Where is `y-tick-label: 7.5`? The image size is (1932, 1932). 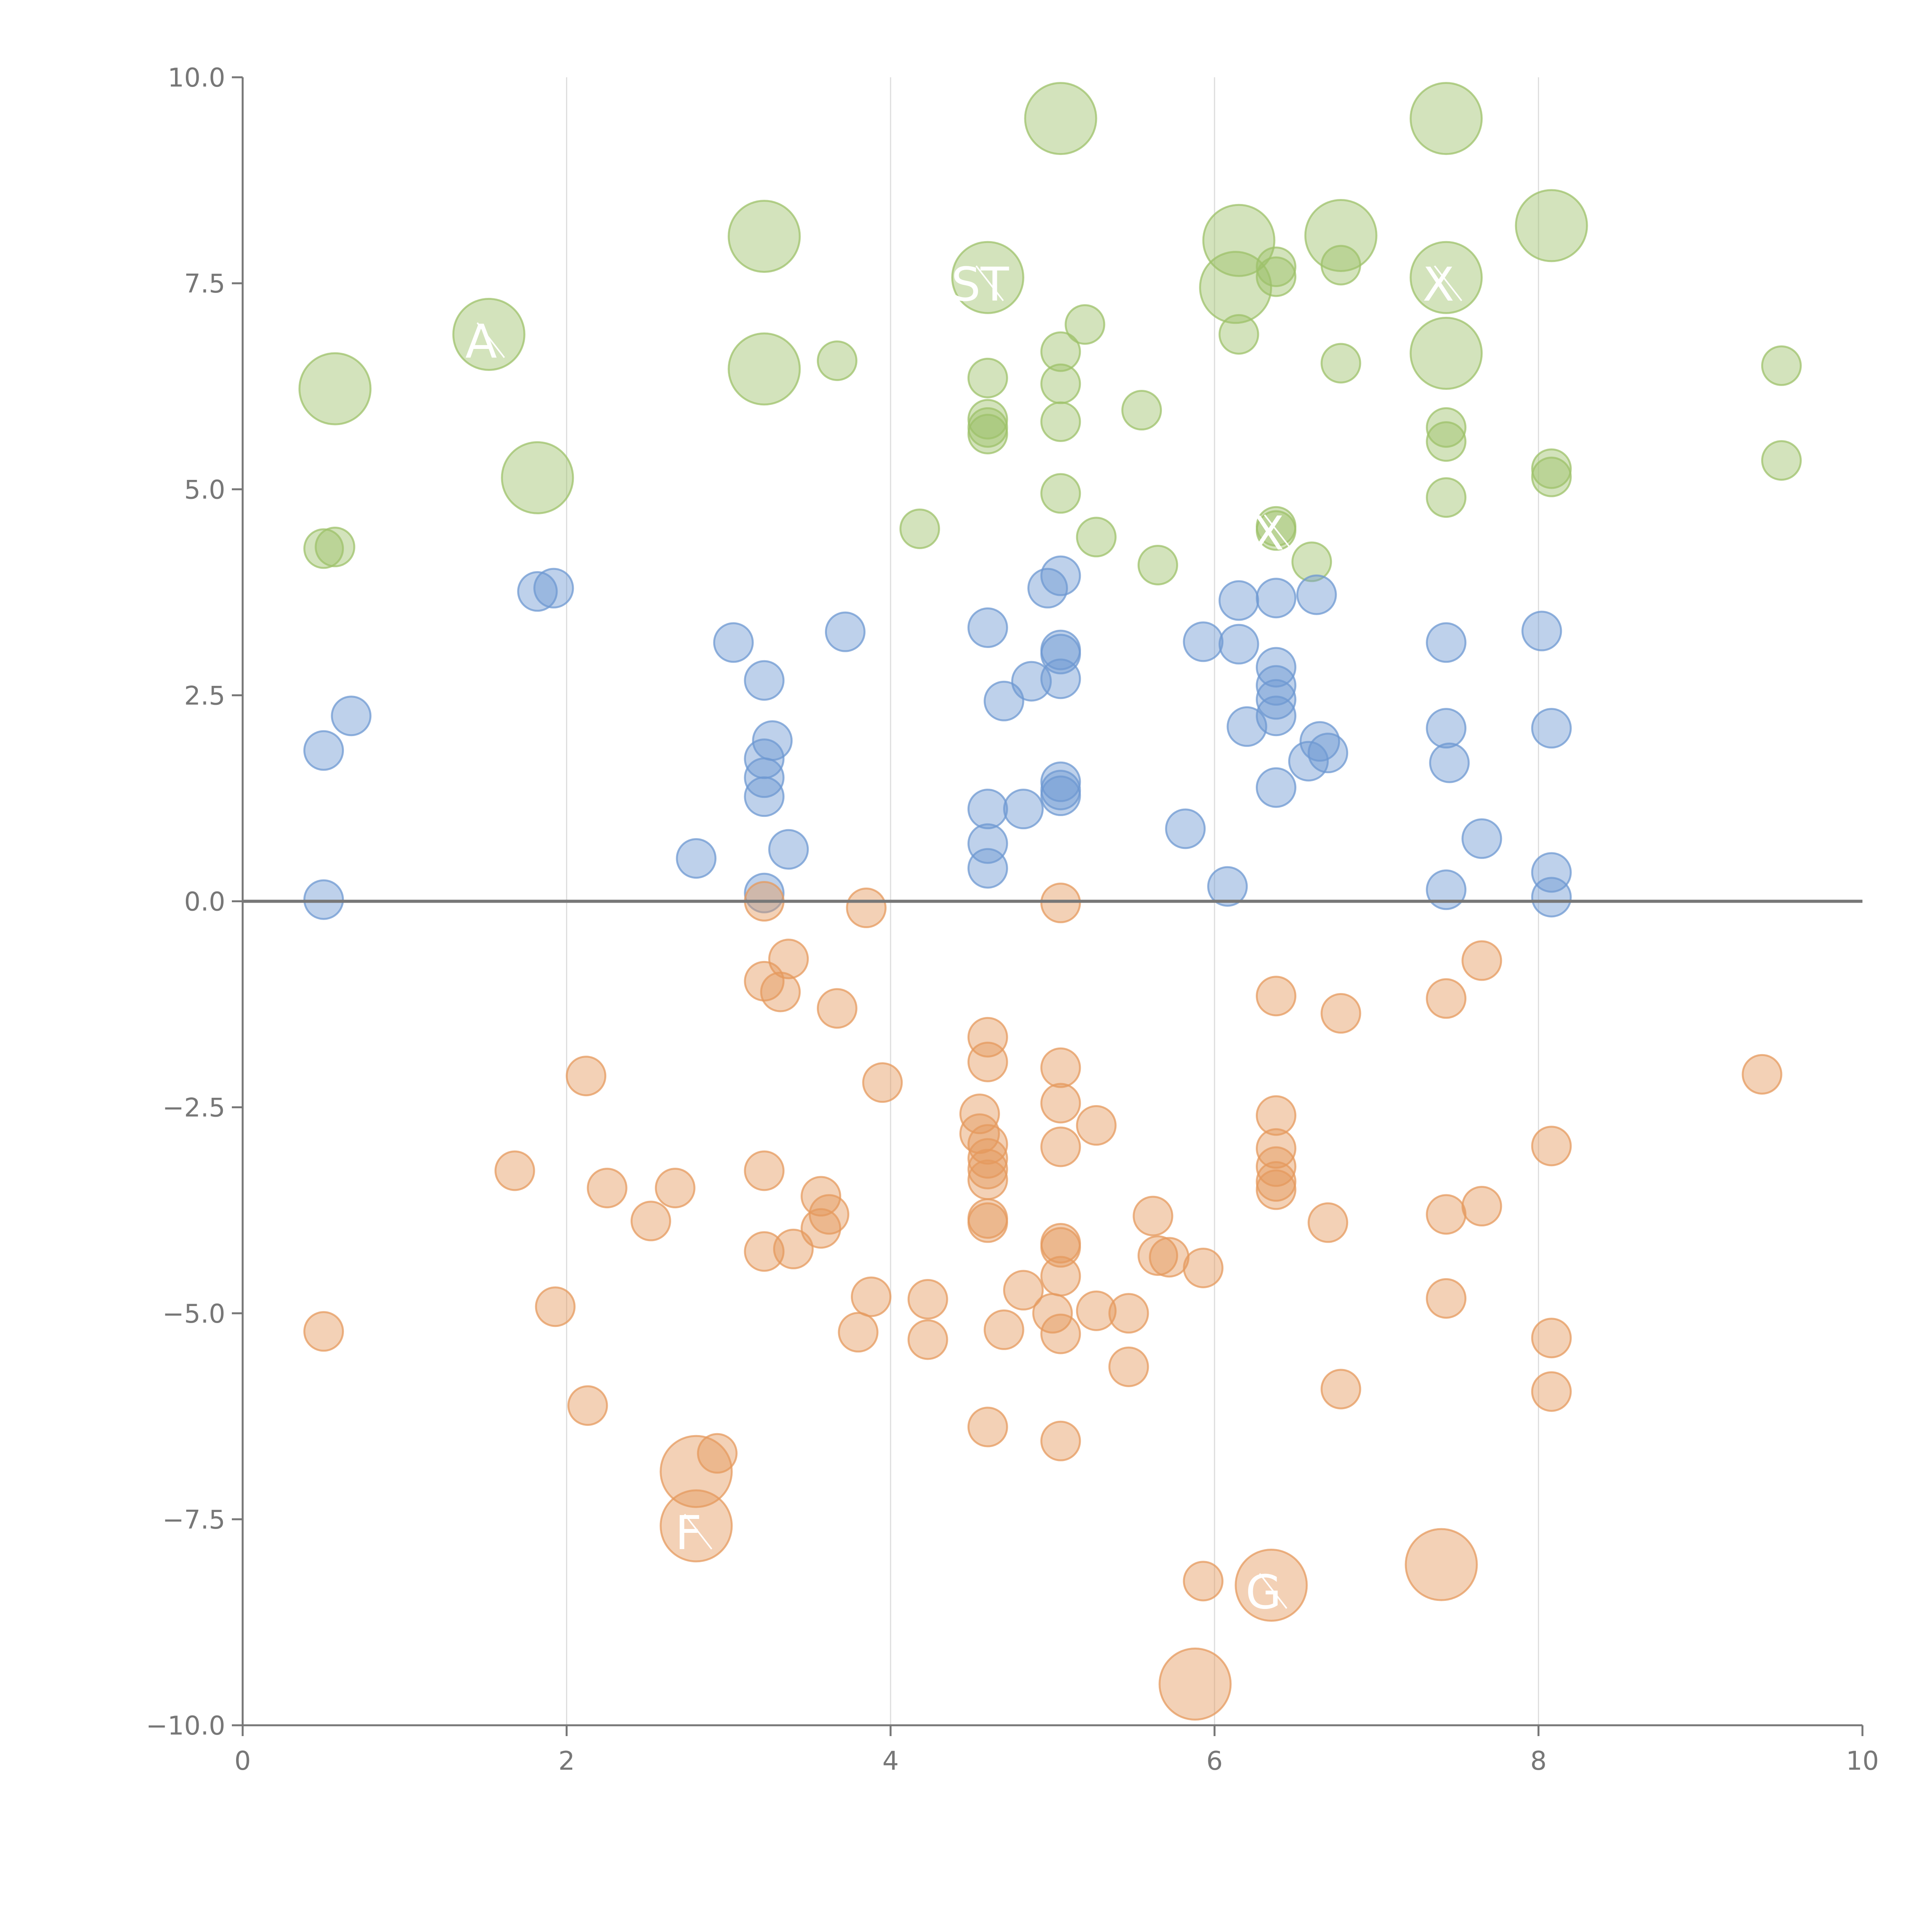
y-tick-label: 7.5 is located at coordinates (205, 284).